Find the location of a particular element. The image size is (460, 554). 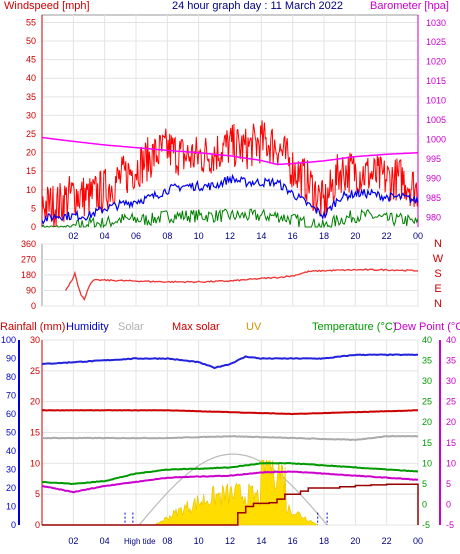

temp-tick-label: 30 is located at coordinates (427, 381).